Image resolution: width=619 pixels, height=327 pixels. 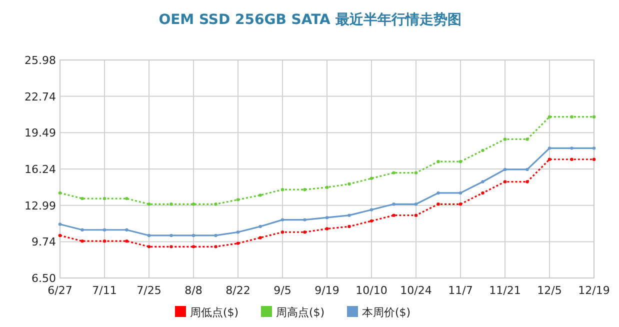 I want to click on y-tick-label: 19.49, so click(x=40, y=133).